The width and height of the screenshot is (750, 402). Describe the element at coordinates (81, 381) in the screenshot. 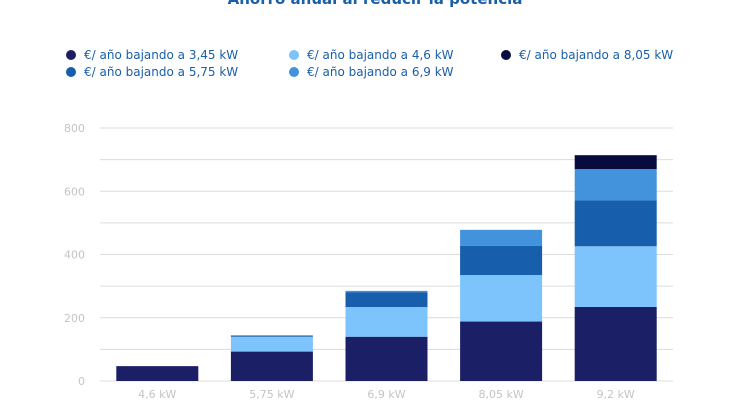

I see `y-tick-label: 0` at that location.